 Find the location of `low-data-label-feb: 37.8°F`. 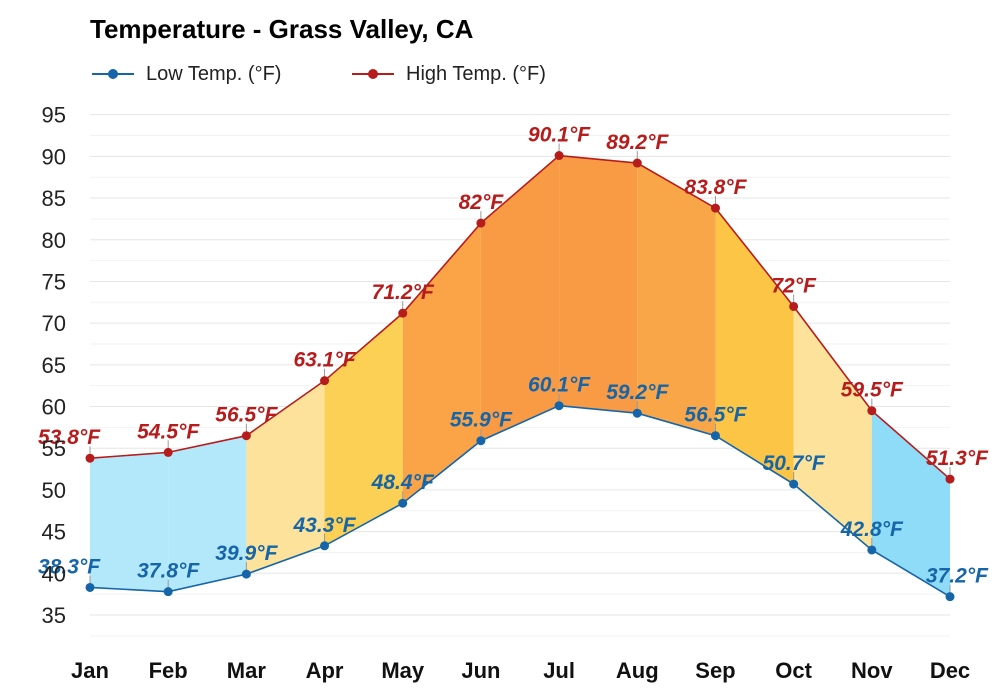

low-data-label-feb: 37.8°F is located at coordinates (168, 571).